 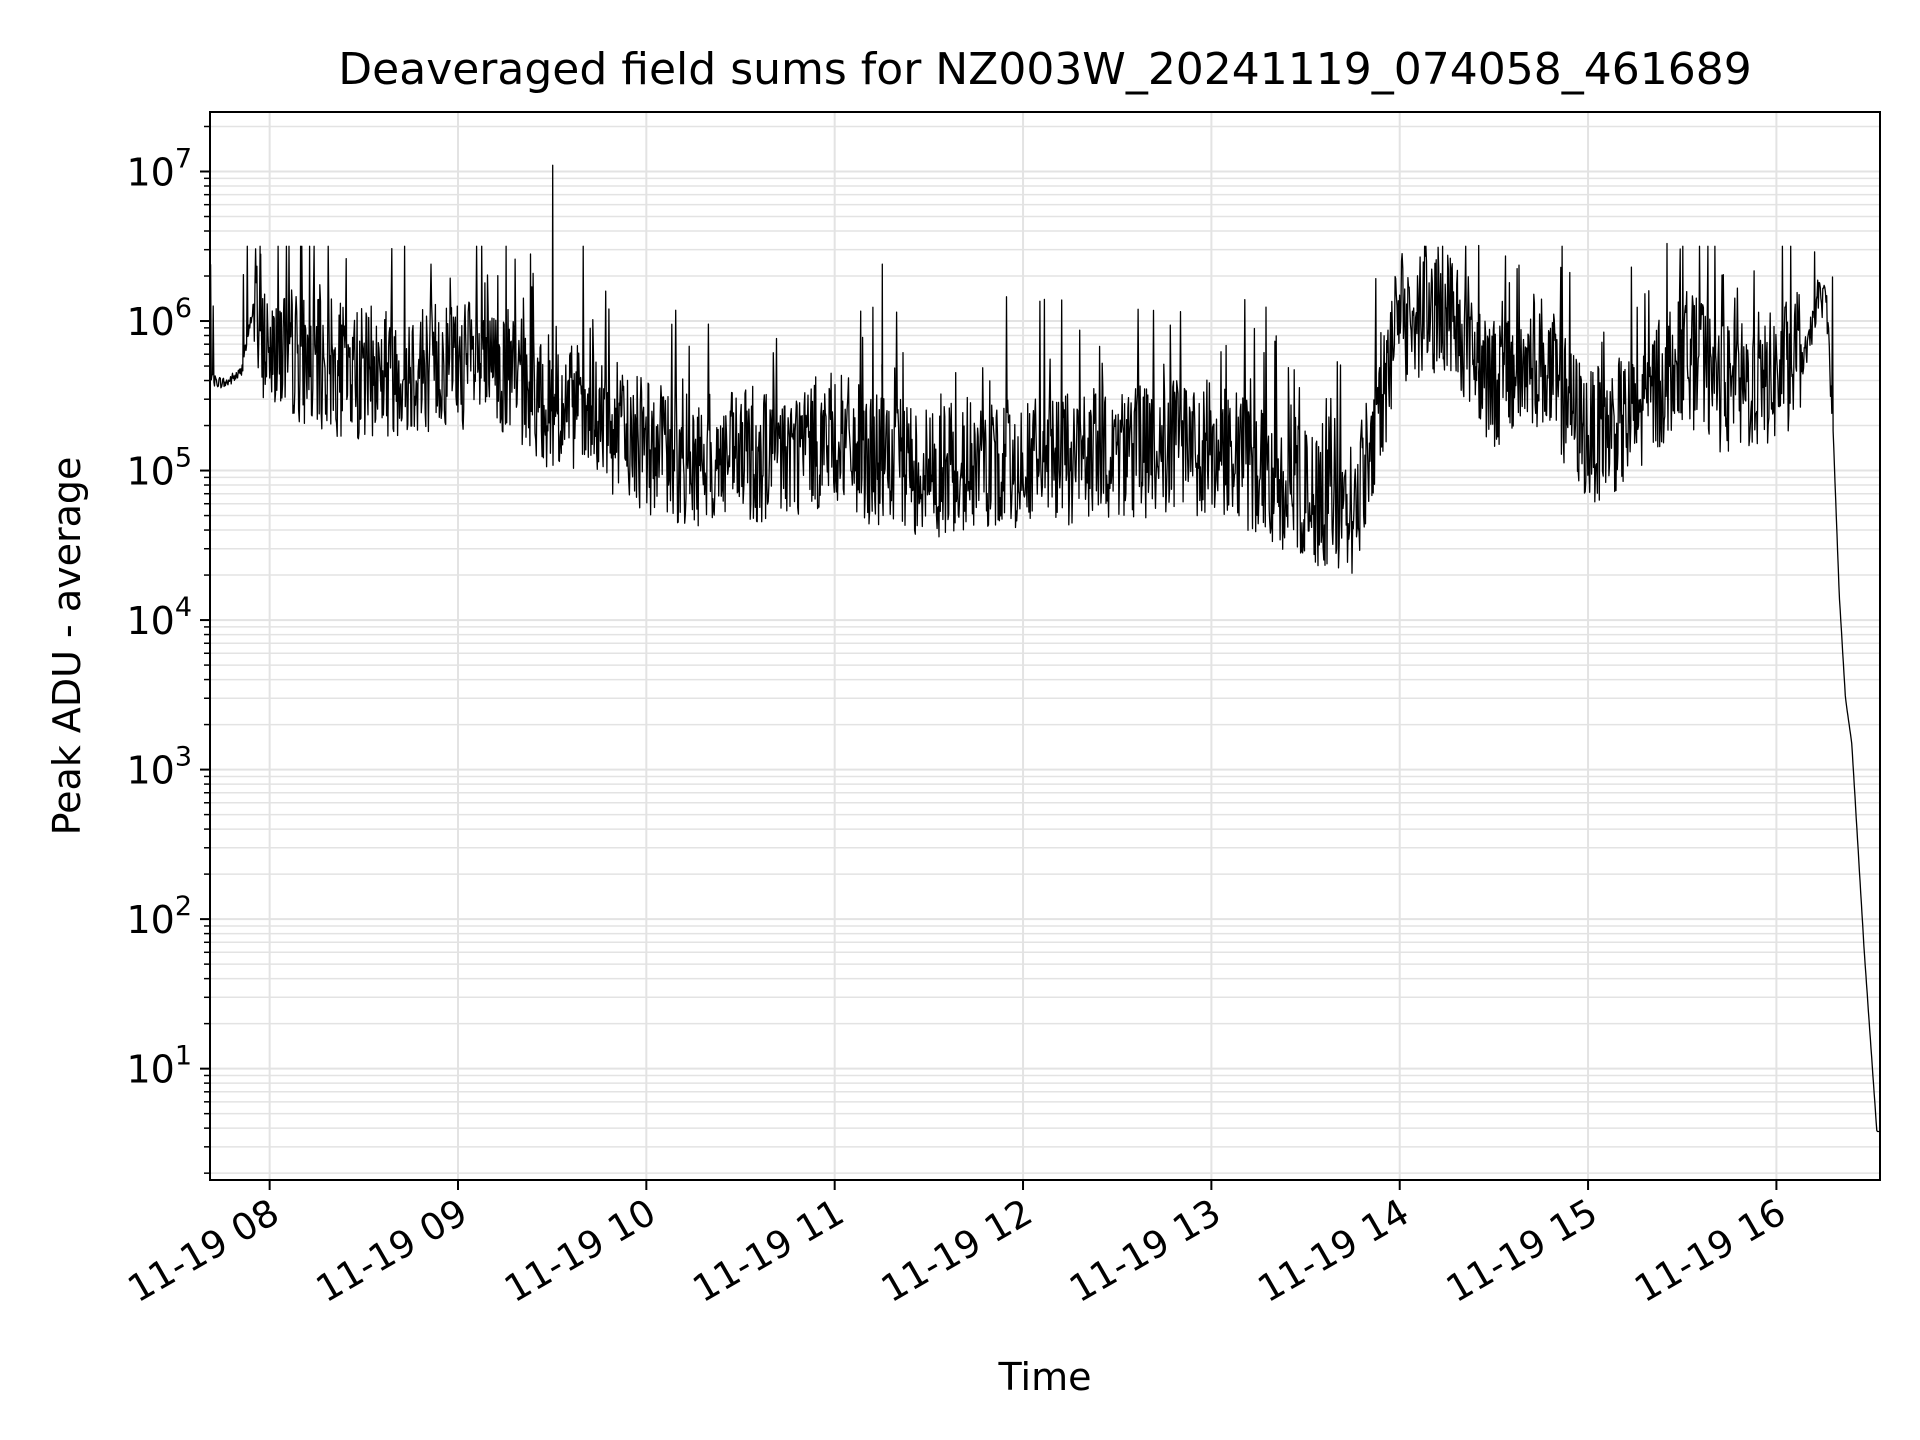 I want to click on y-tick-label: 10¹, so click(x=159, y=1066).